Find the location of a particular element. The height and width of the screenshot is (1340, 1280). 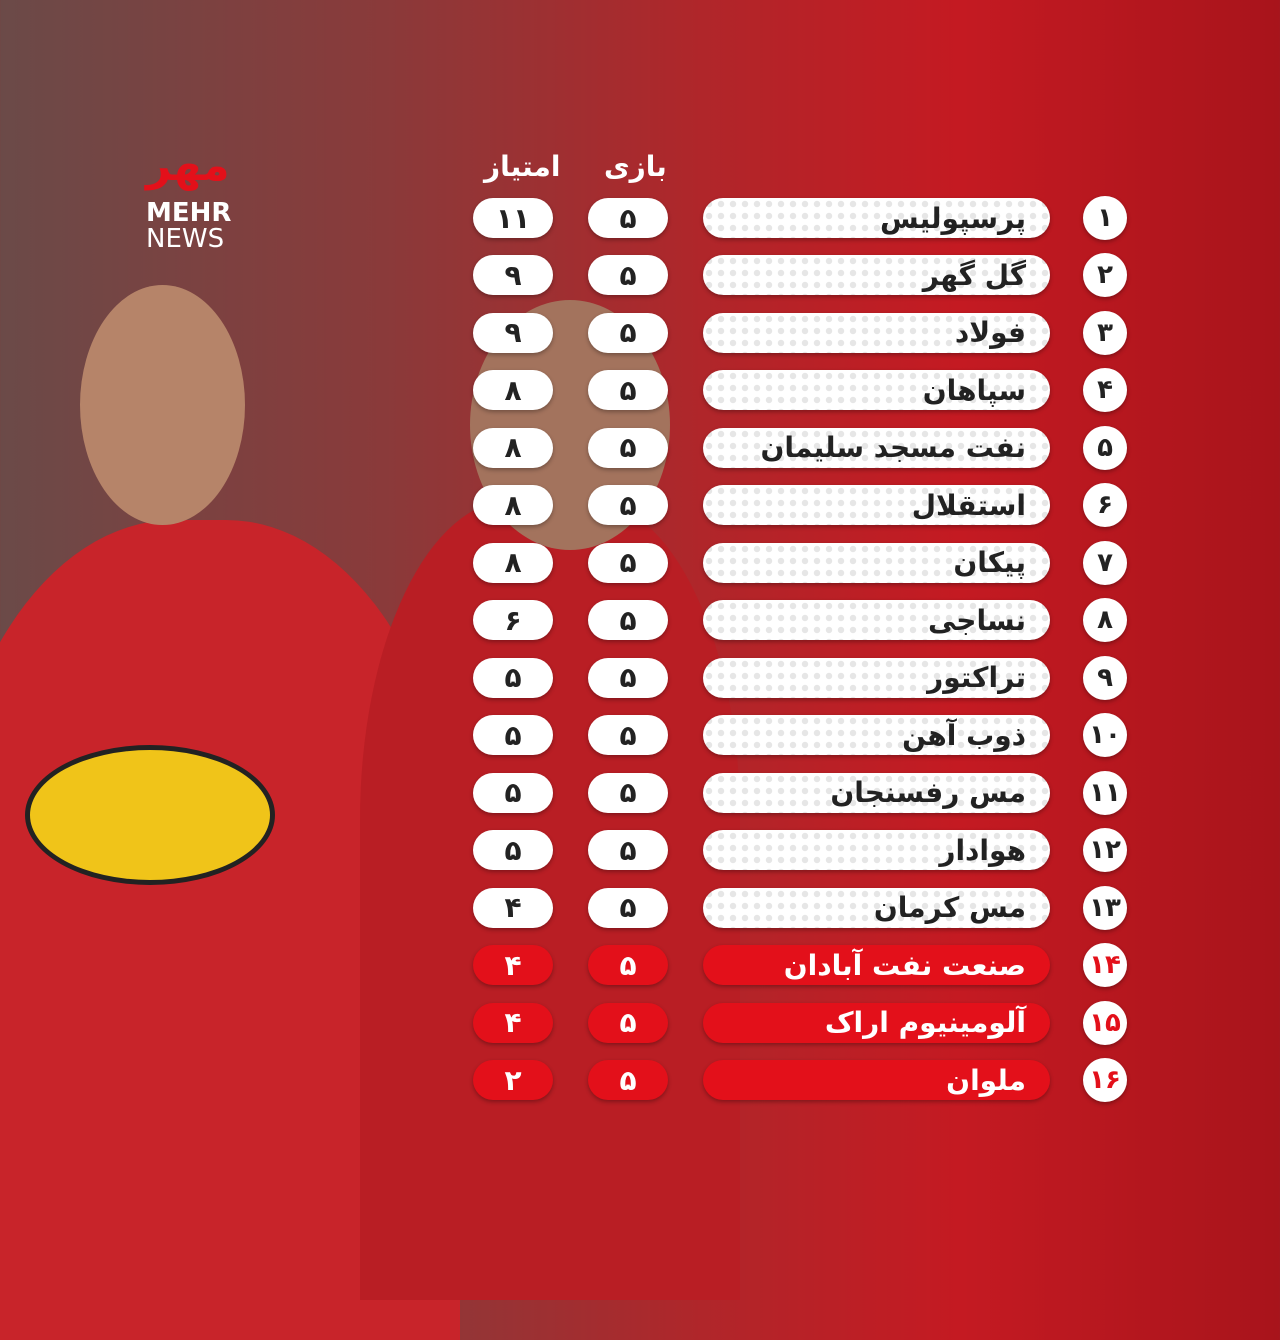

team-name: هوادار is located at coordinates (876, 850).